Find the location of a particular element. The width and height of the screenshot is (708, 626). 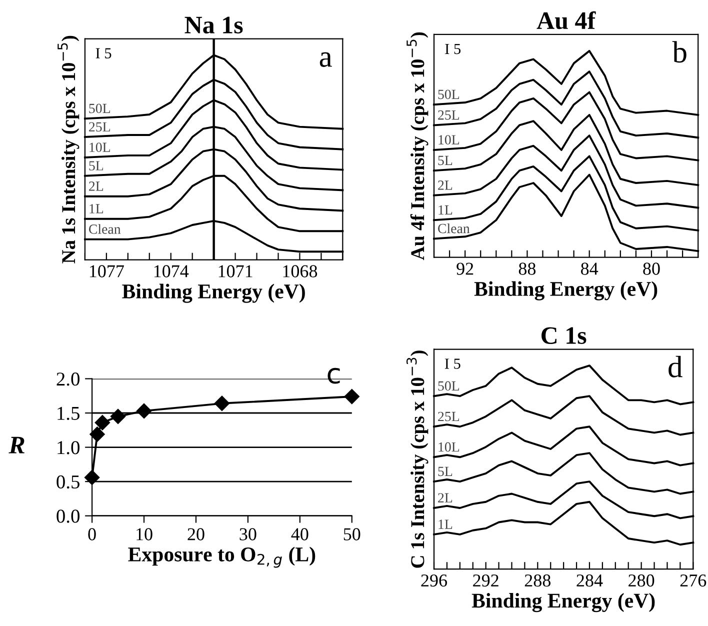

chart-title: Na 1s is located at coordinates (213, 25).